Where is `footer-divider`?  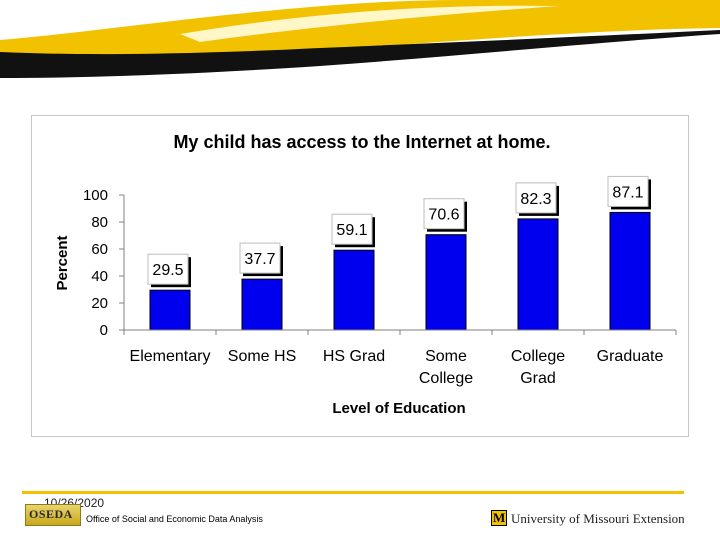
footer-divider is located at coordinates (353, 492).